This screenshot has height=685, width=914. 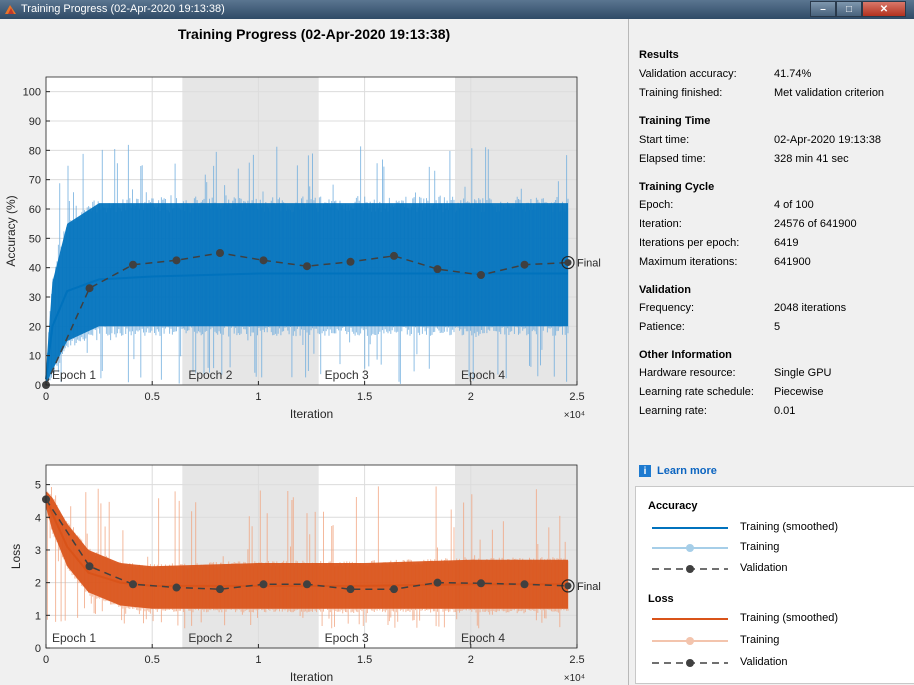 I want to click on legend-loss-title: Loss, so click(x=661, y=599).